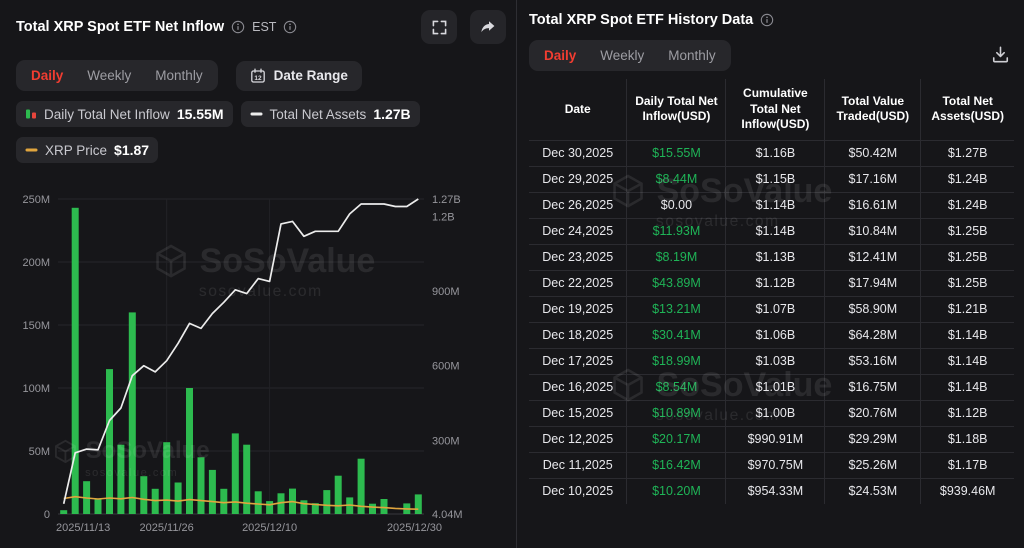 The image size is (1024, 548). What do you see at coordinates (873, 283) in the screenshot?
I see `cell-traded: $17.94M` at bounding box center [873, 283].